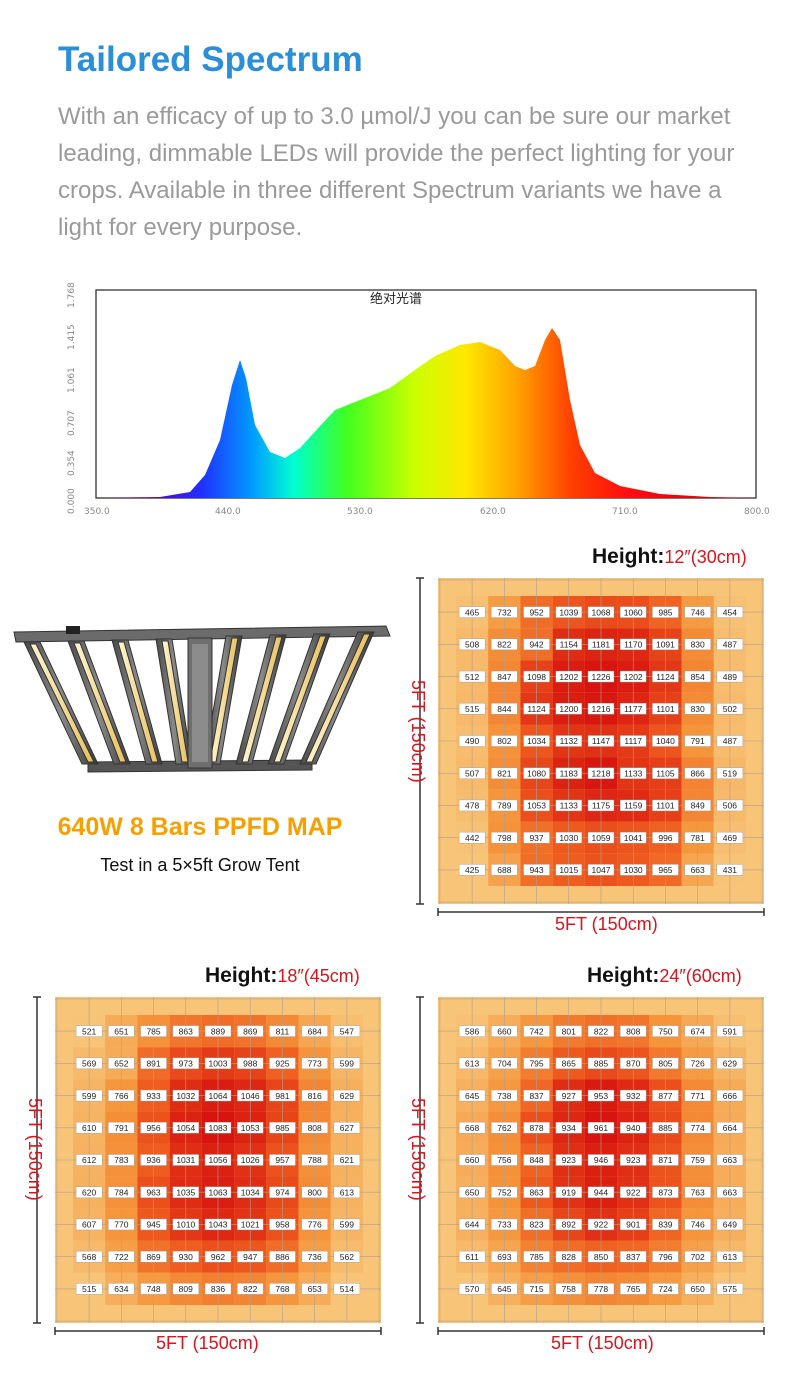 This screenshot has width=790, height=1380. What do you see at coordinates (504, 773) in the screenshot?
I see `ppfd-value: 821` at bounding box center [504, 773].